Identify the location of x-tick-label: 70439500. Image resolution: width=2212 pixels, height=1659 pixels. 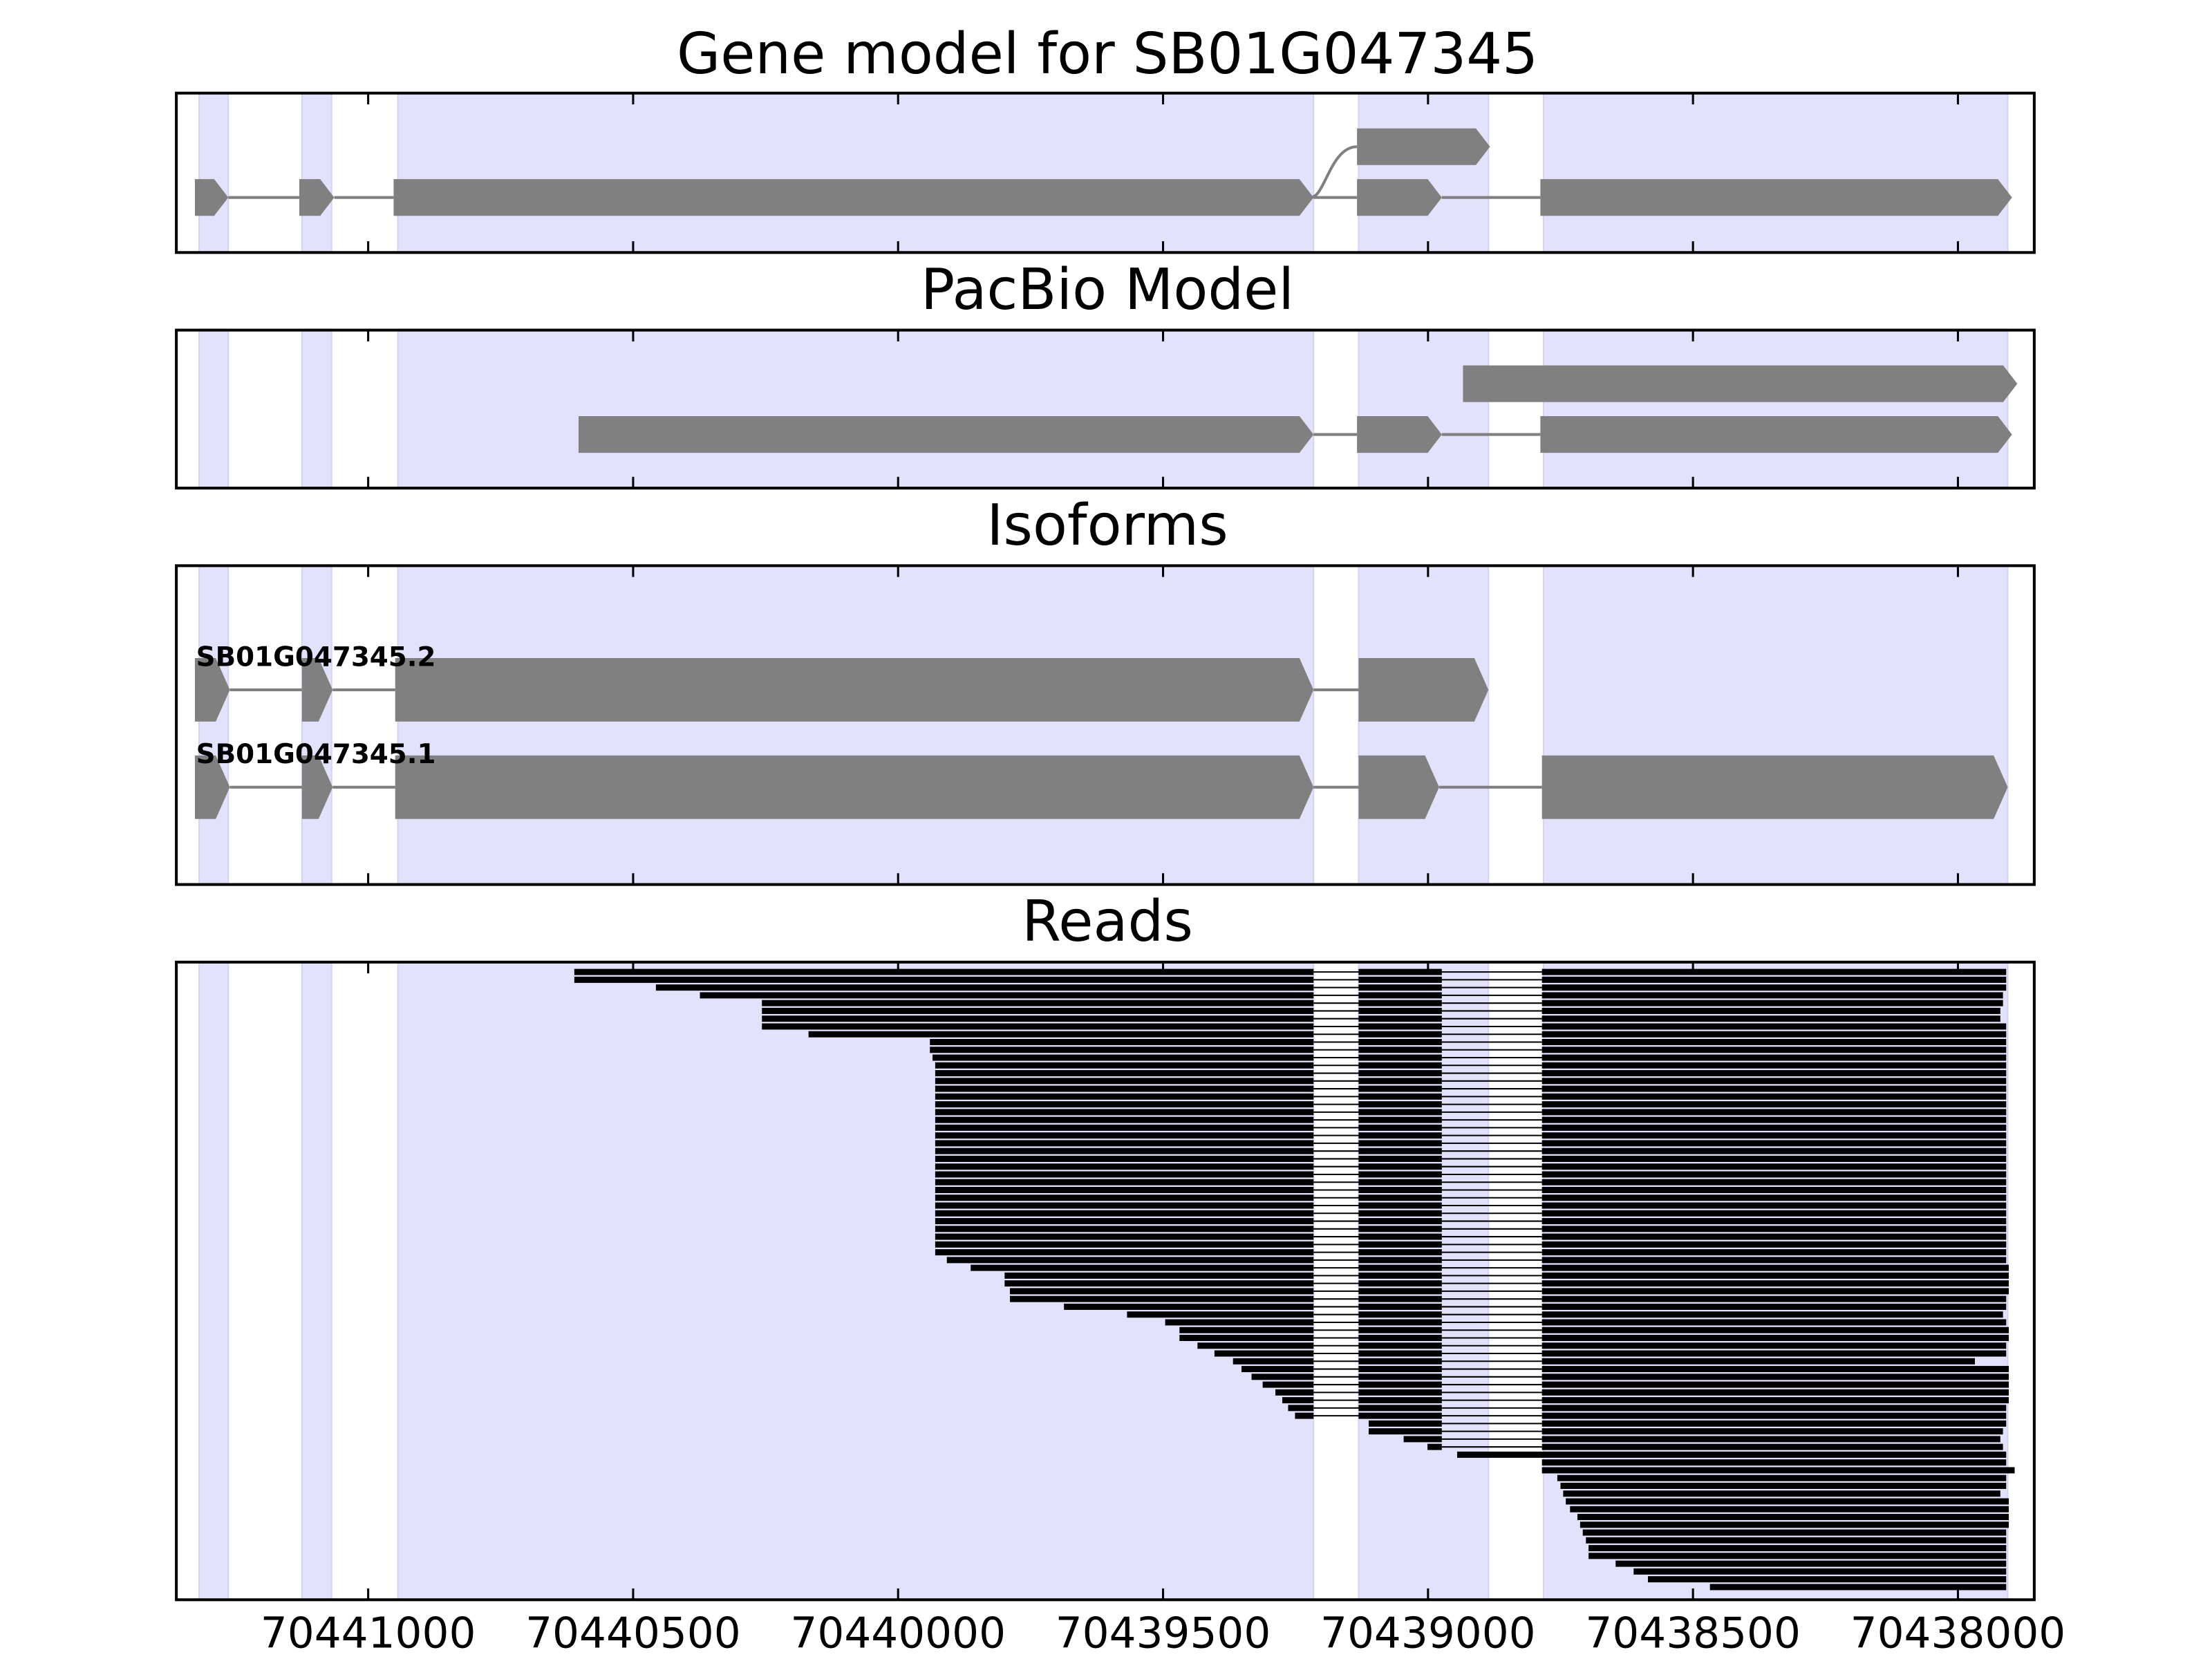
(1163, 1633).